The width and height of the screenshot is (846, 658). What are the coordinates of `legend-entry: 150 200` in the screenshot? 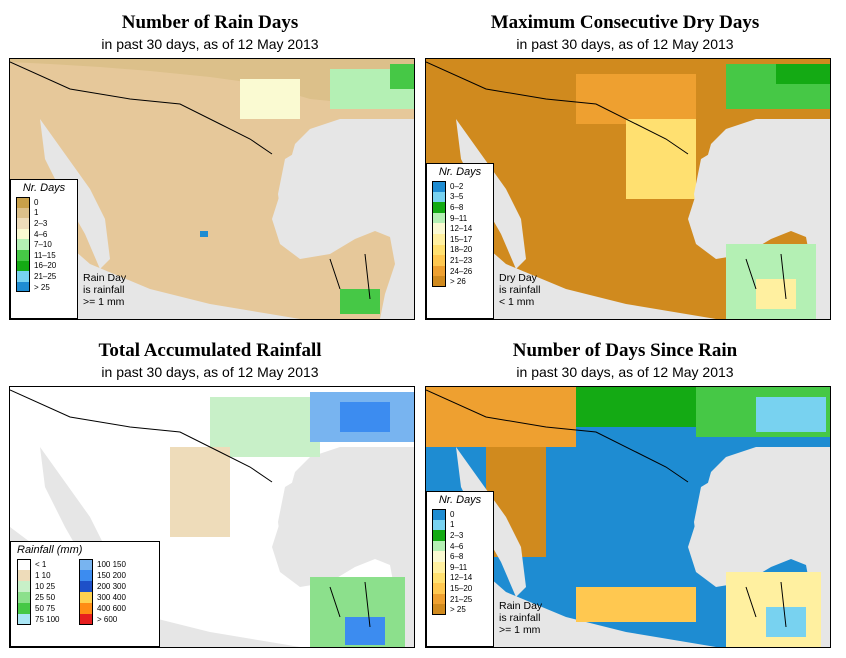 It's located at (107, 575).